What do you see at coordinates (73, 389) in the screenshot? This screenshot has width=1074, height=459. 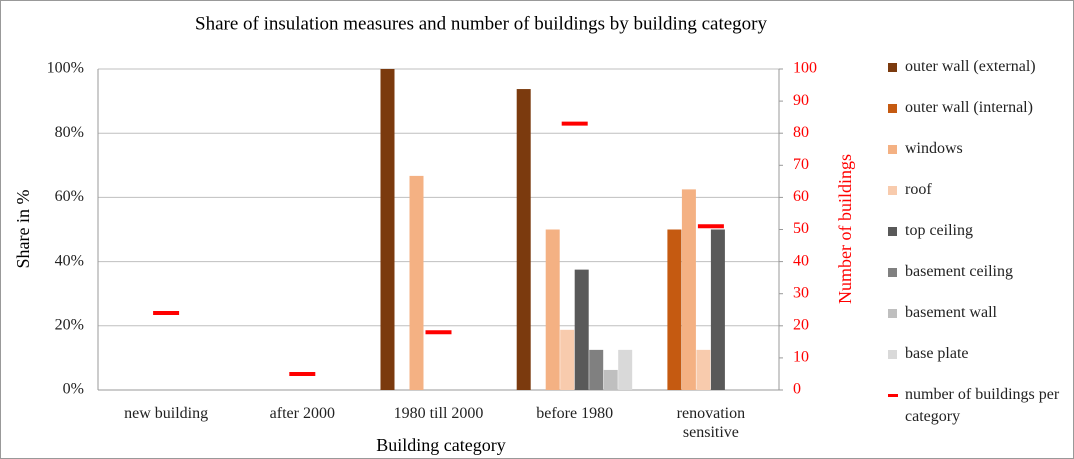 I see `y-tick-label: 0%` at bounding box center [73, 389].